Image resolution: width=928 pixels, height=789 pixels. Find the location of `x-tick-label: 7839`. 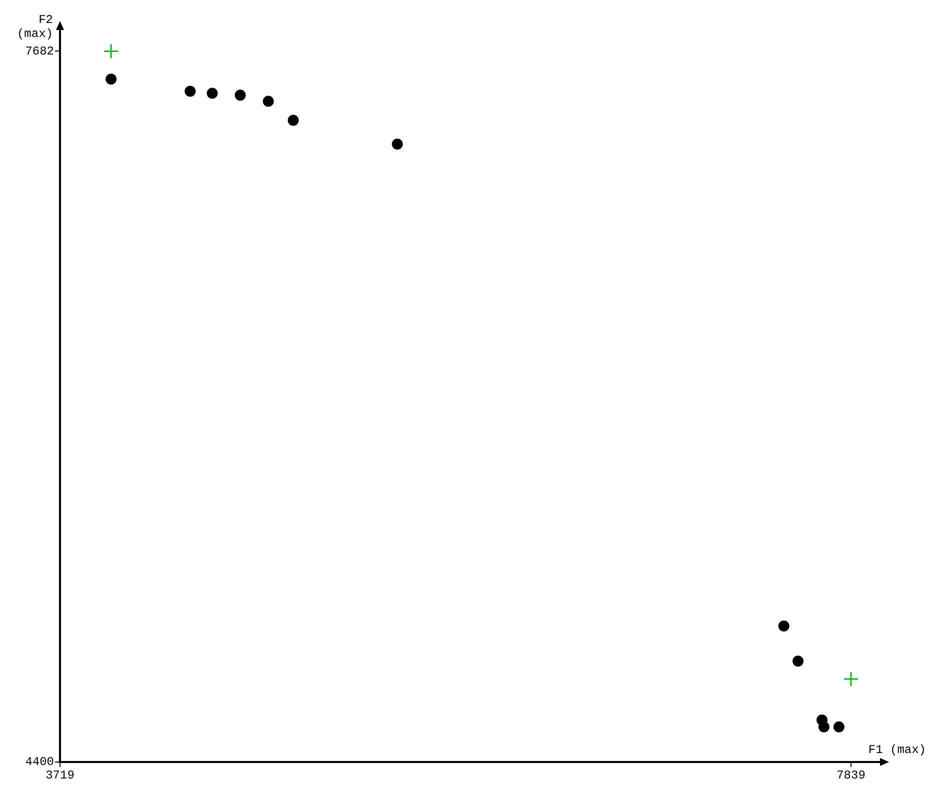

x-tick-label: 7839 is located at coordinates (851, 775).